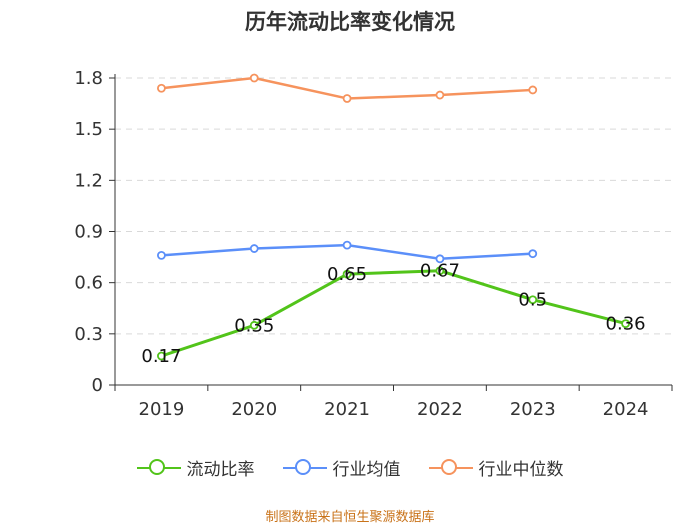 Image resolution: width=700 pixels, height=525 pixels. What do you see at coordinates (88, 283) in the screenshot?
I see `y-tick-label: 0.6` at bounding box center [88, 283].